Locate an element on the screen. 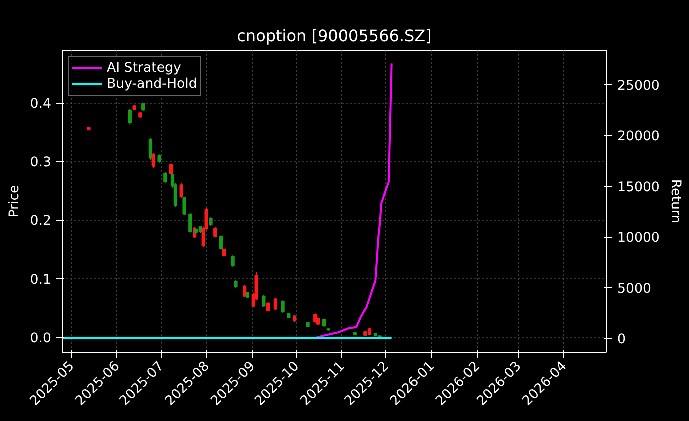  y-tick-label: 0.1 is located at coordinates (41, 280).